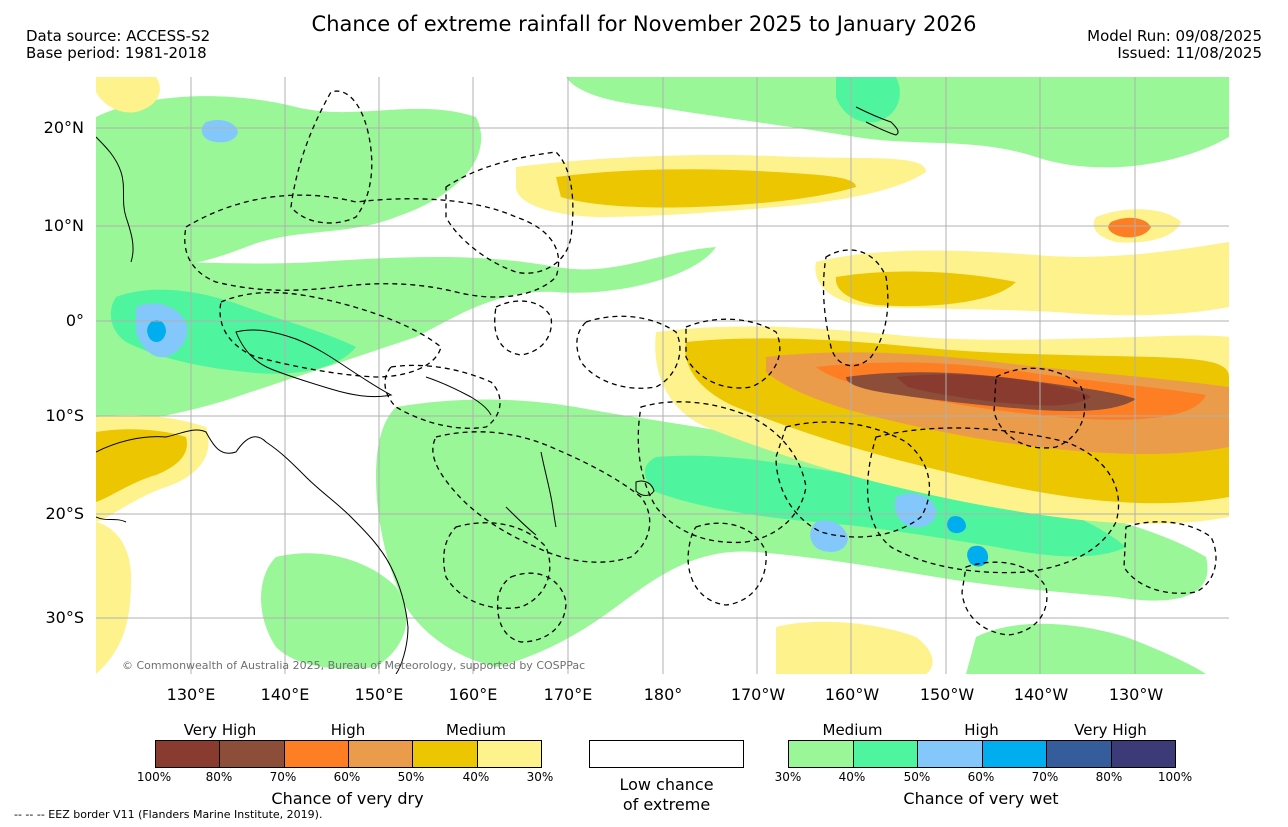 The width and height of the screenshot is (1288, 827). I want to click on eez-border-solomon, so click(442, 396).